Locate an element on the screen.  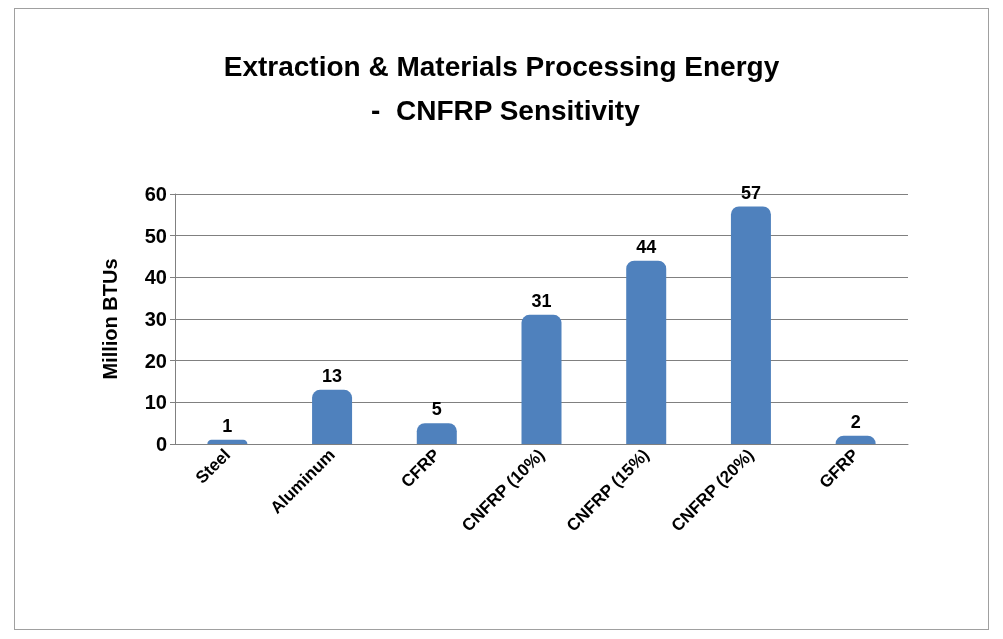
y-tick-label: 40 is located at coordinates (155, 277).